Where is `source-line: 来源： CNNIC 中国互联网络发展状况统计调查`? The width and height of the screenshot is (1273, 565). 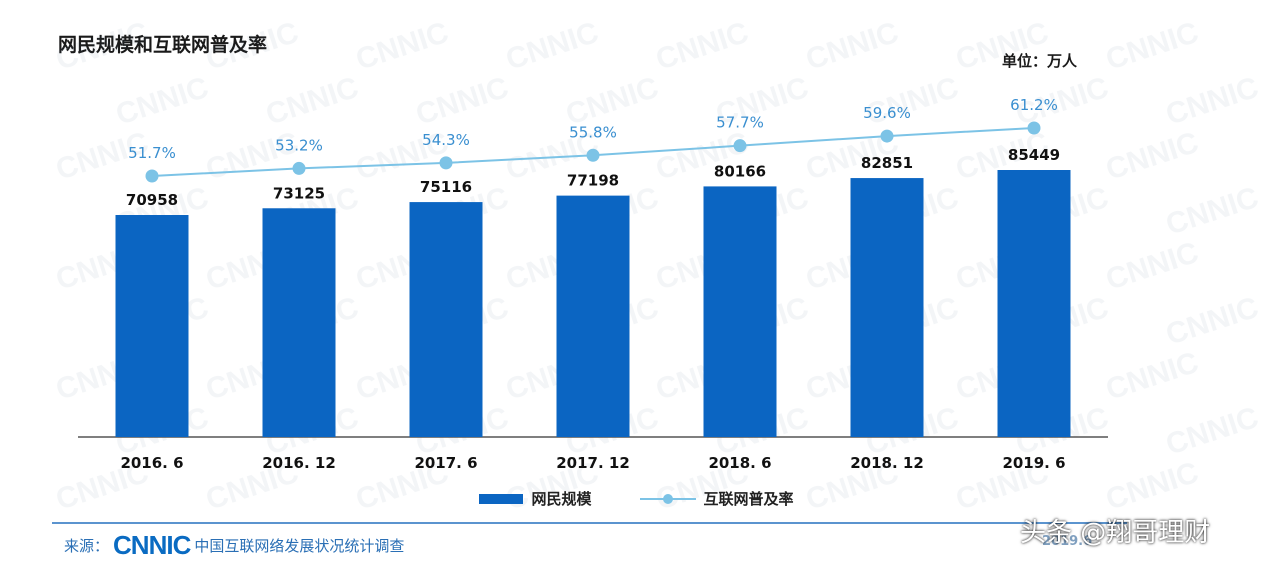
source-line: 来源： CNNIC 中国互联网络发展状况统计调查 is located at coordinates (234, 545).